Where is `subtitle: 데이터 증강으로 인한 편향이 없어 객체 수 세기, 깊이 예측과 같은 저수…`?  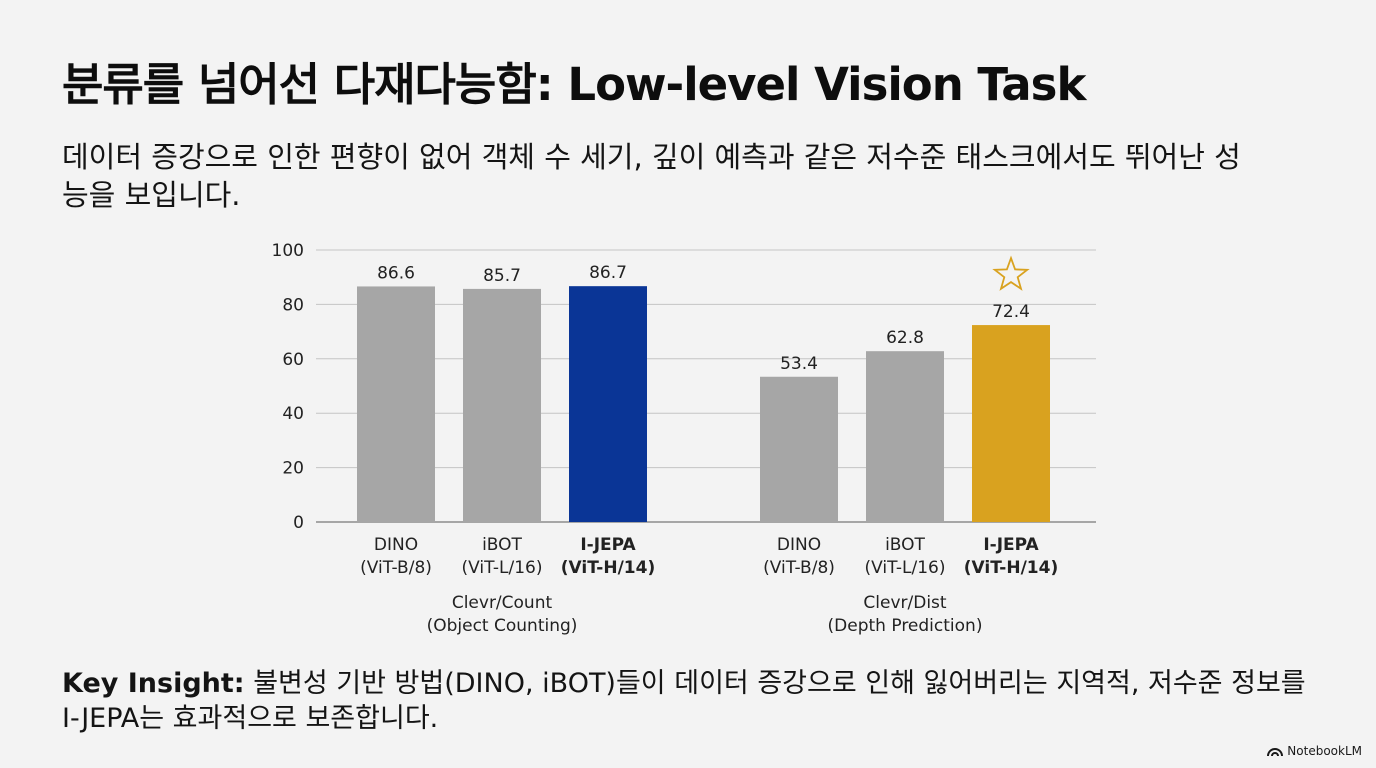 subtitle: 데이터 증강으로 인한 편향이 없어 객체 수 세기, 깊이 예측과 같은 저수… is located at coordinates (651, 176).